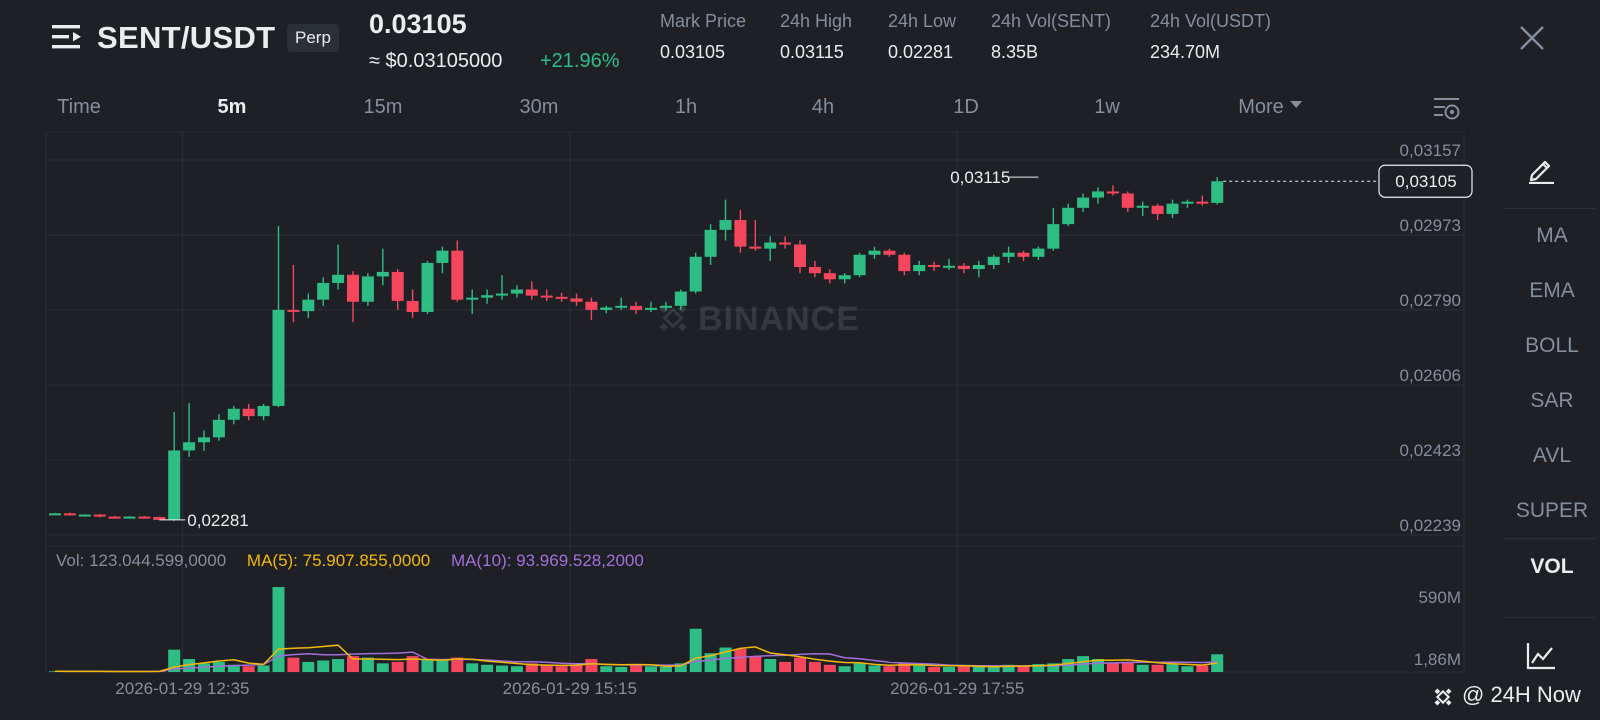 The image size is (1600, 720). What do you see at coordinates (686, 107) in the screenshot?
I see `tab-1h: 1h` at bounding box center [686, 107].